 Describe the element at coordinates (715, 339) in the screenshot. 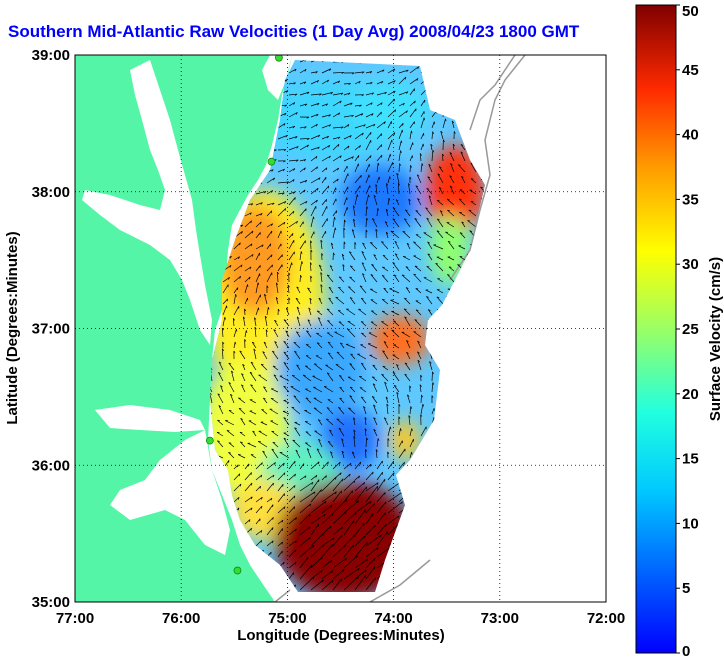

I see `colorbar-label: Surface Velocity (cm/s)` at that location.